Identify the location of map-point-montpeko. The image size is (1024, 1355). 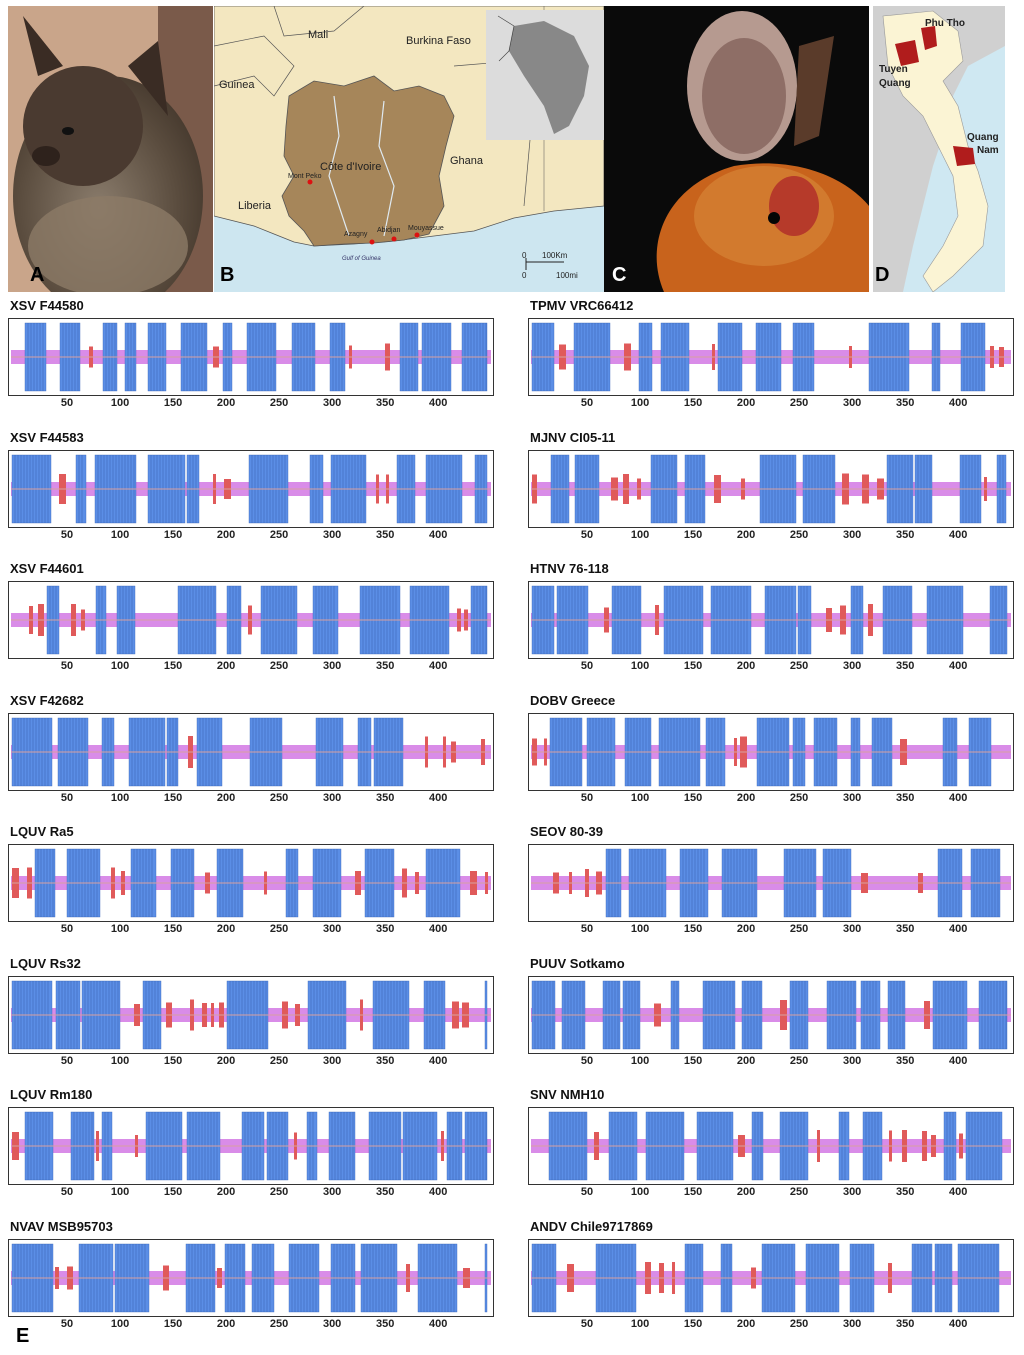
(310, 182).